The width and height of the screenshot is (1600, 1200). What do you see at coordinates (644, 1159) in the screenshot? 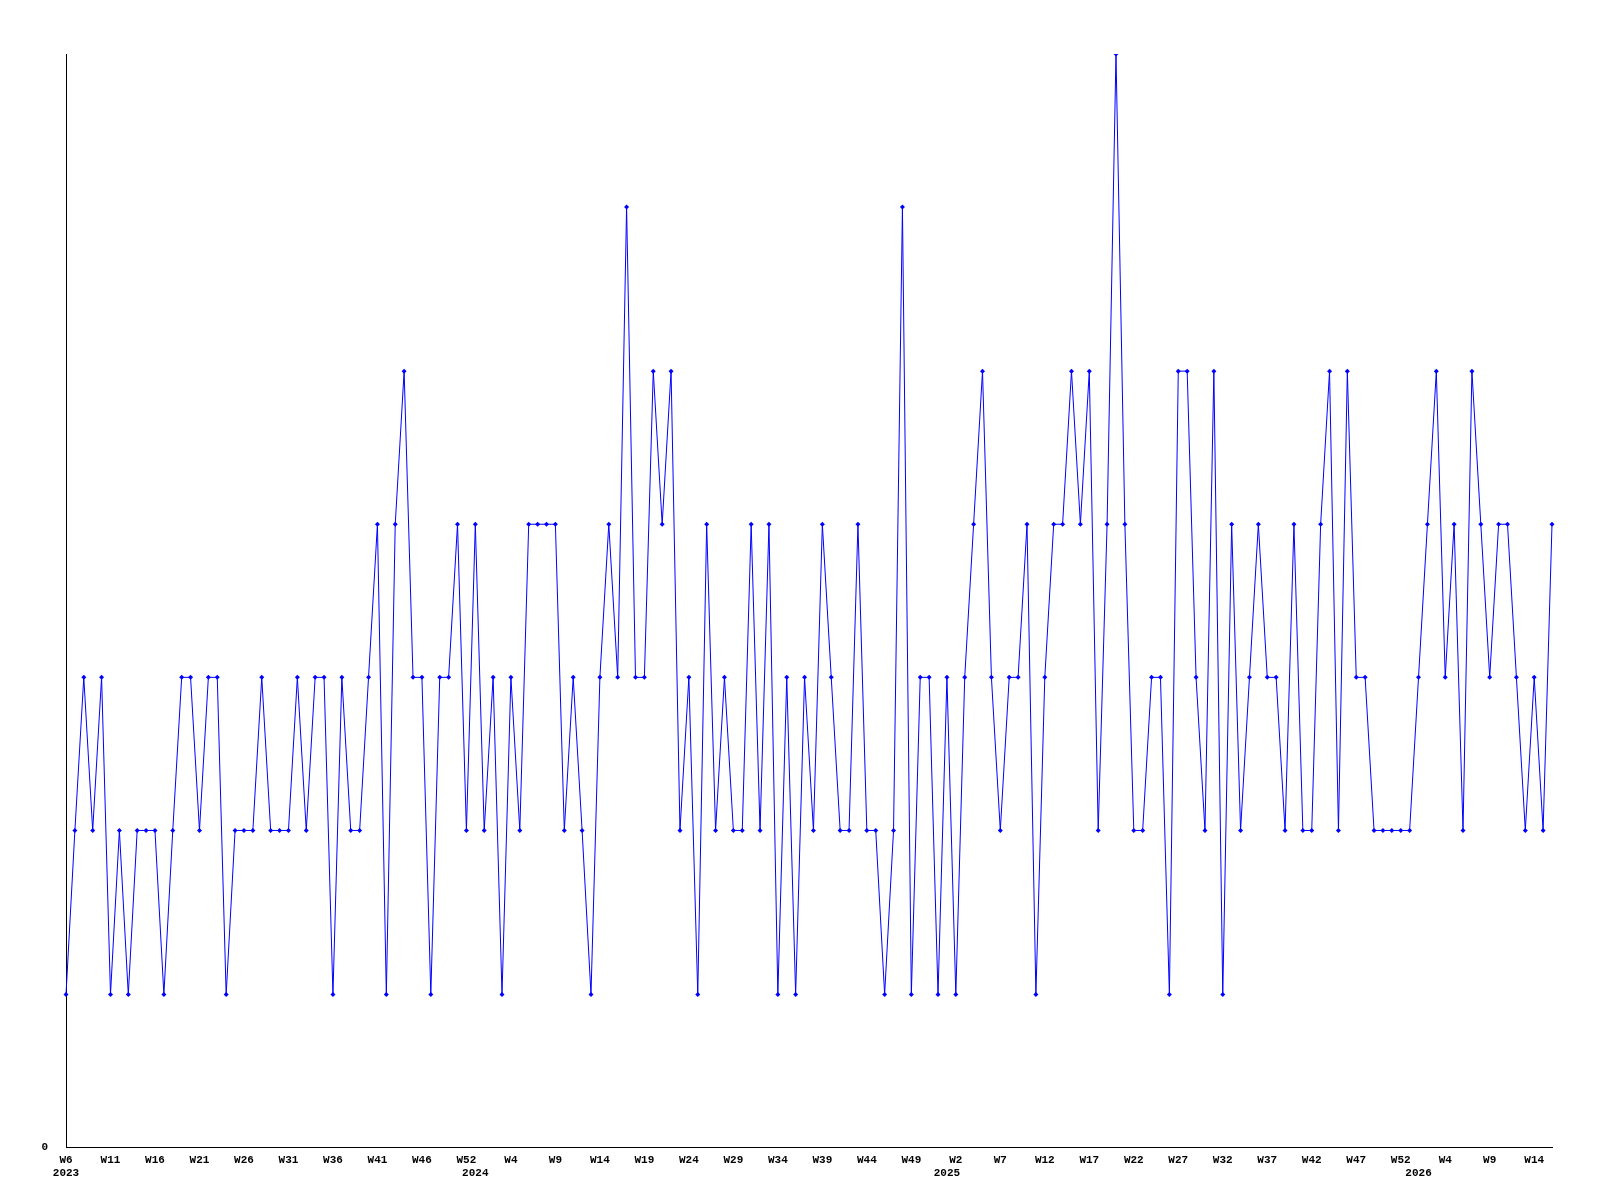
I see `x-tick-label: W19` at bounding box center [644, 1159].